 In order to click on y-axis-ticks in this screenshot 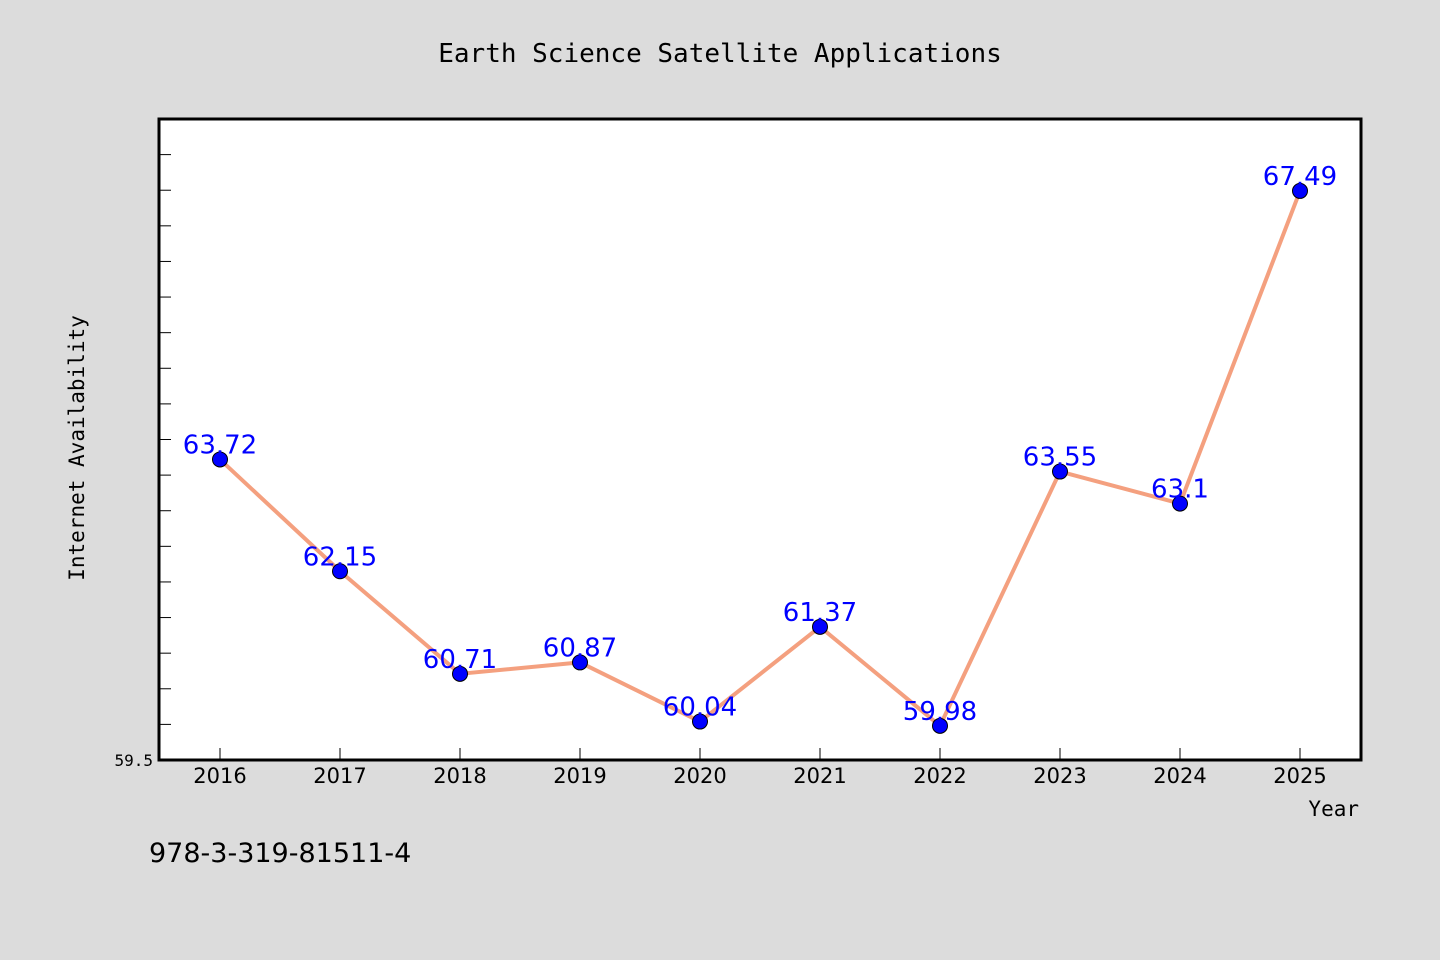, I will do `click(165, 439)`.